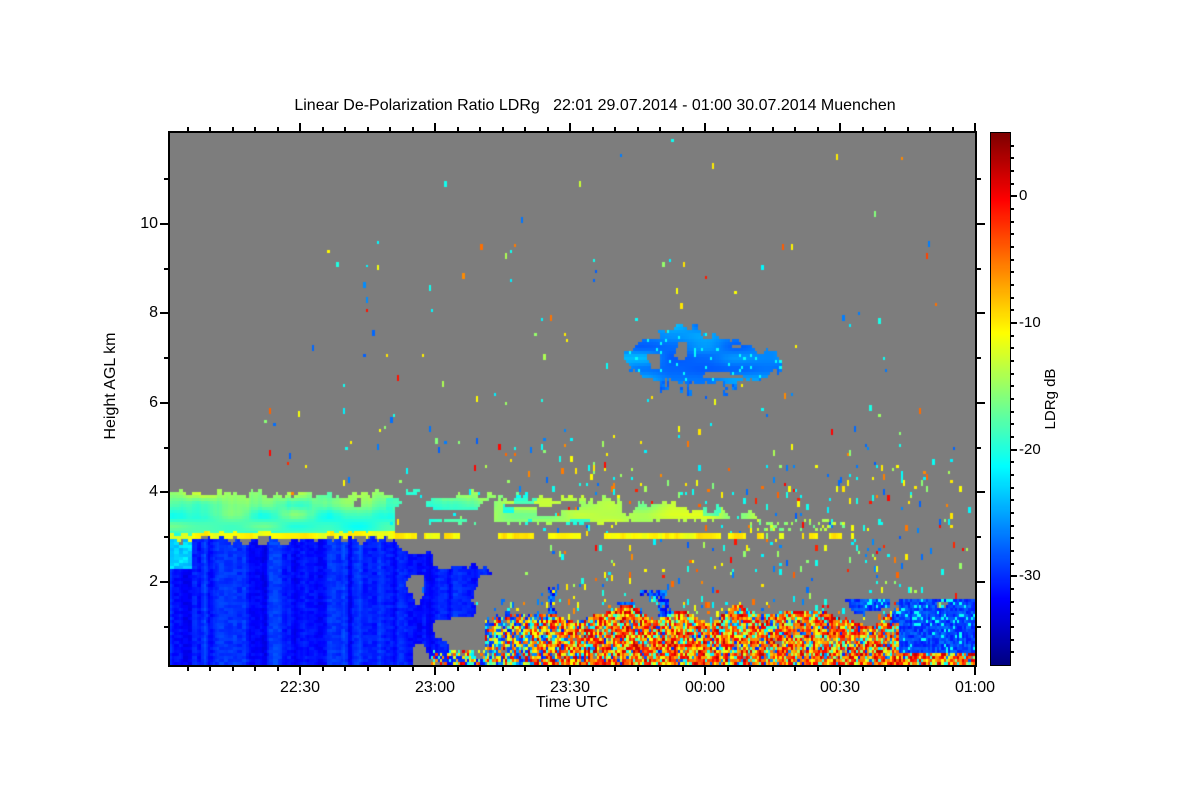 This screenshot has height=800, width=1200. I want to click on y-tick-label: 2, so click(153, 581).